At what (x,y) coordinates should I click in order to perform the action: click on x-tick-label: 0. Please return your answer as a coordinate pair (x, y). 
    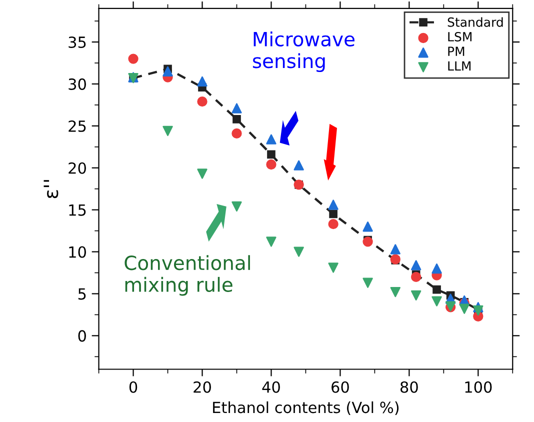
    Looking at the image, I should click on (133, 387).